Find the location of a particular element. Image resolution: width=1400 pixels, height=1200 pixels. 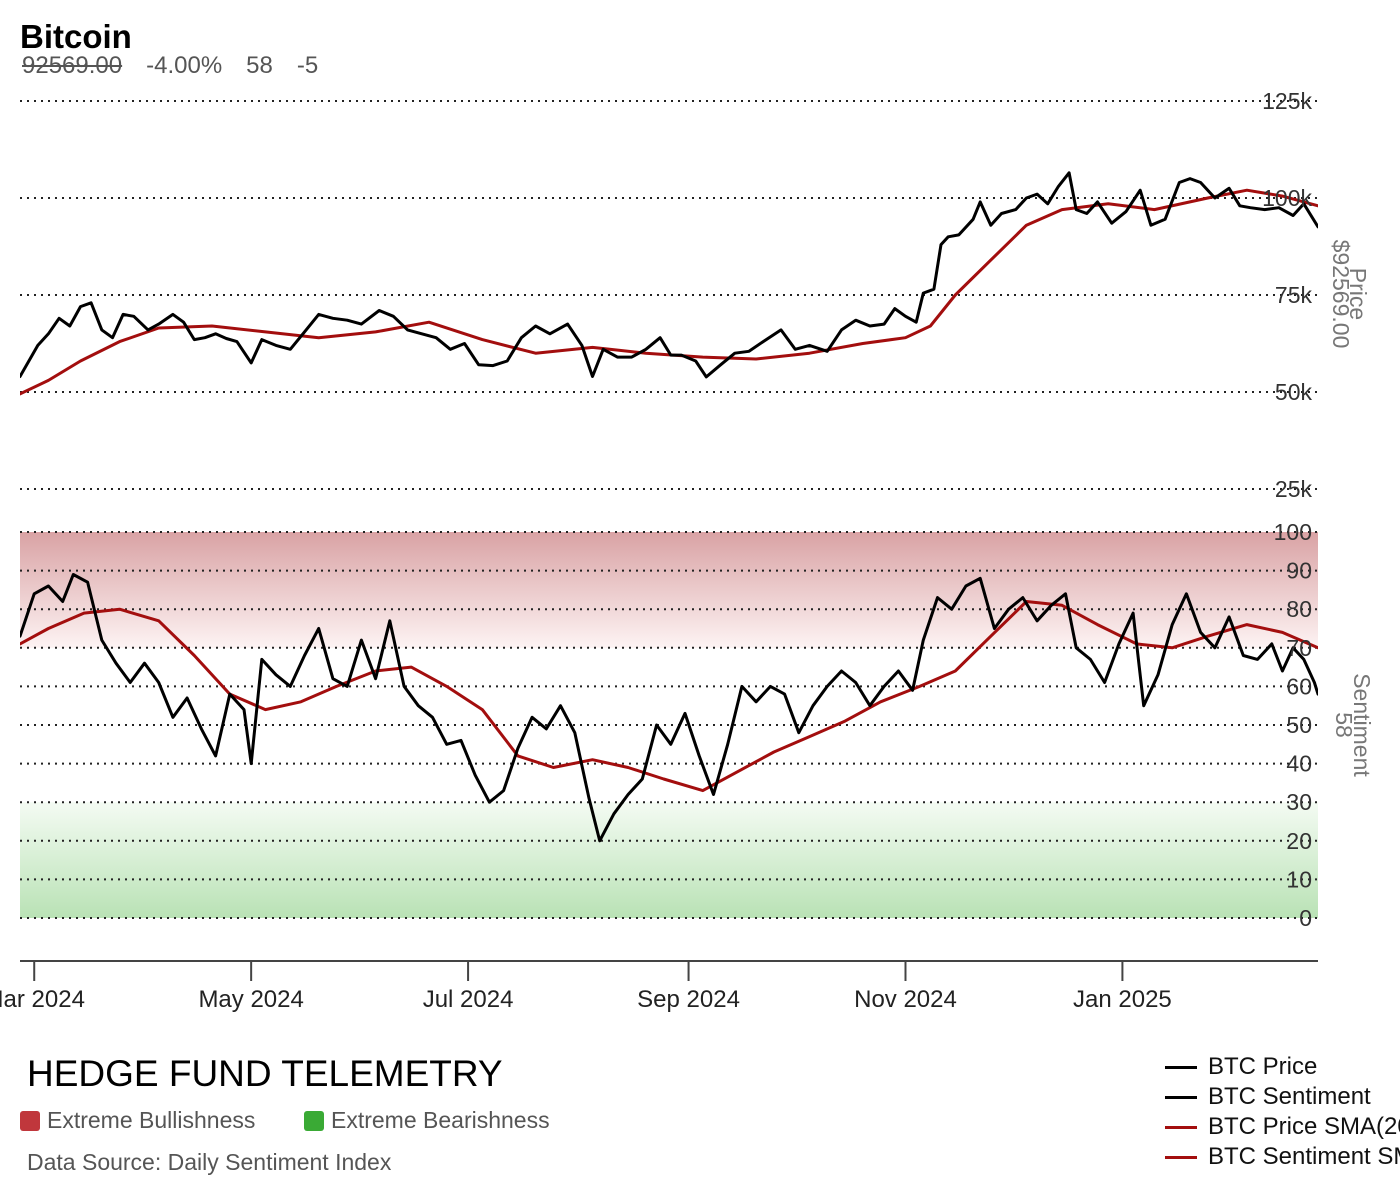

legend-item-btc-sentiment: BTC Sentiment is located at coordinates (1282, 1097).